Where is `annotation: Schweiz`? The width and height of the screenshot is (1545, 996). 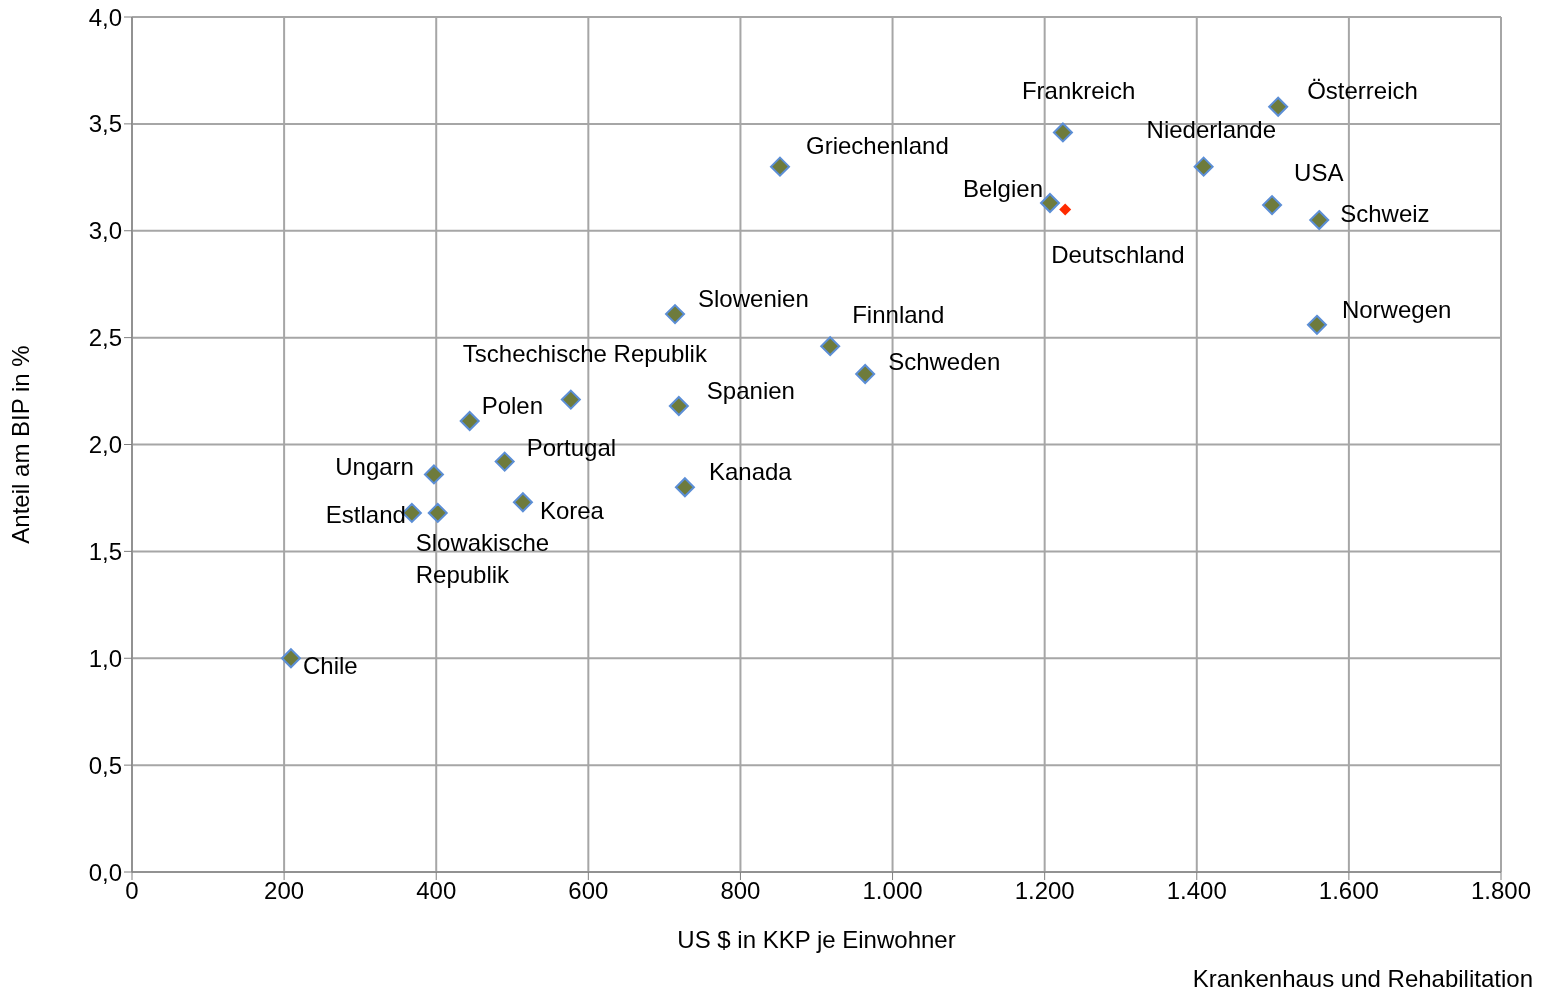 annotation: Schweiz is located at coordinates (1385, 214).